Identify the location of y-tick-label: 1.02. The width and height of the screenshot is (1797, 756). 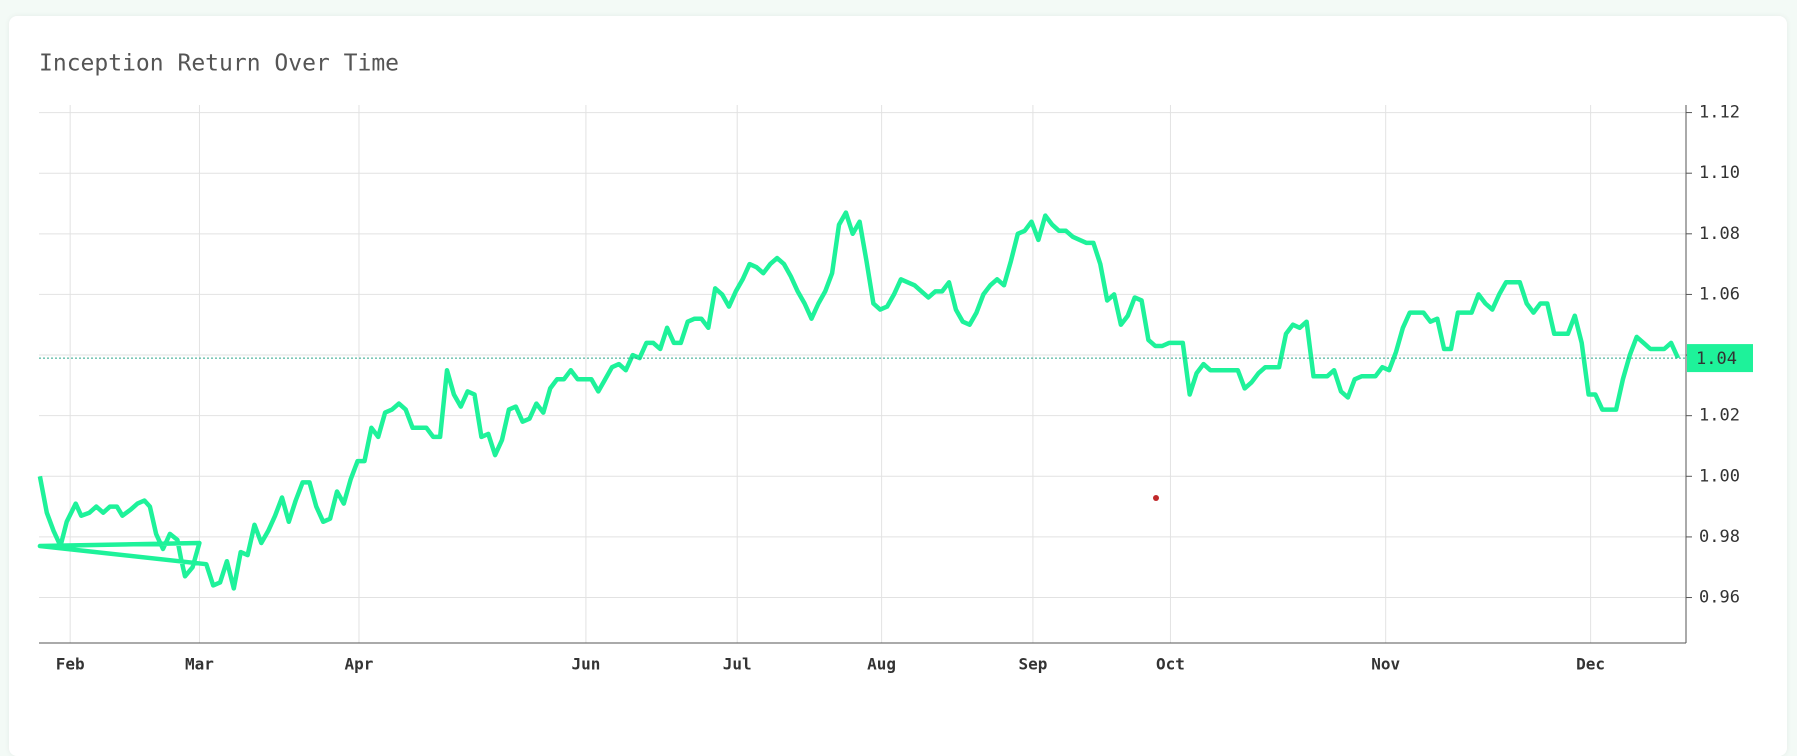
(1719, 416).